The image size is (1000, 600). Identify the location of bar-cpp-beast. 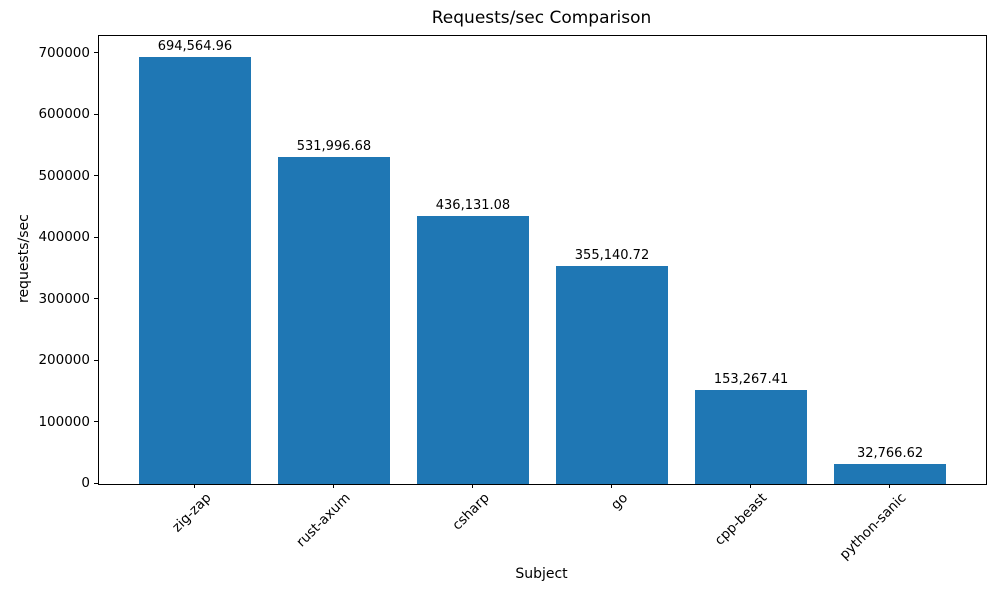
(751, 436).